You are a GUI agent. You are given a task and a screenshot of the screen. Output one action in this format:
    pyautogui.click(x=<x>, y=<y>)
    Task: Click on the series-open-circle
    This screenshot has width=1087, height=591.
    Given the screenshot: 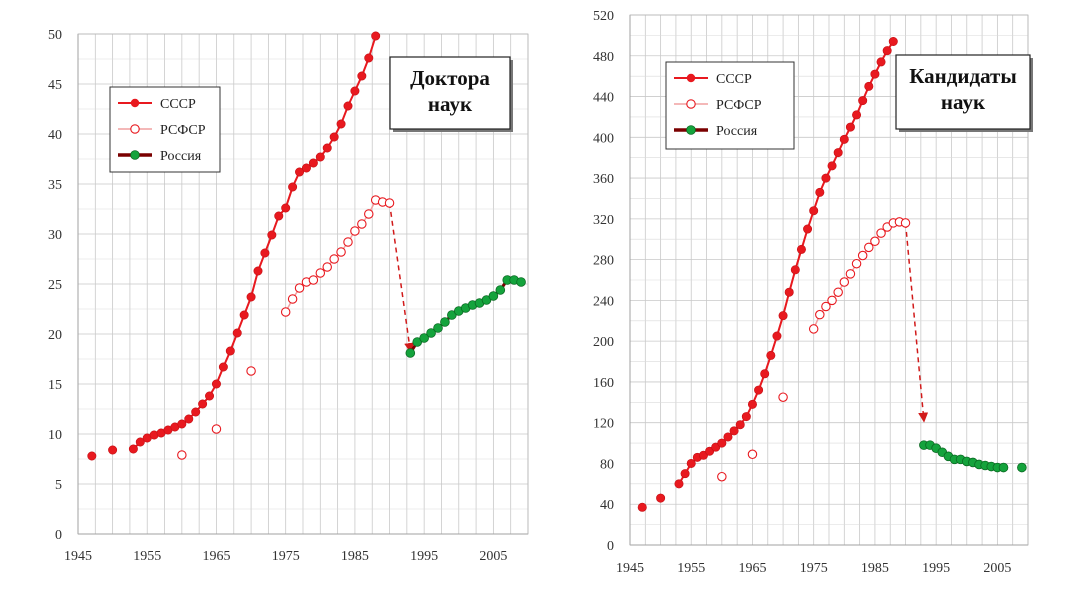 What is the action you would take?
    pyautogui.click(x=814, y=349)
    